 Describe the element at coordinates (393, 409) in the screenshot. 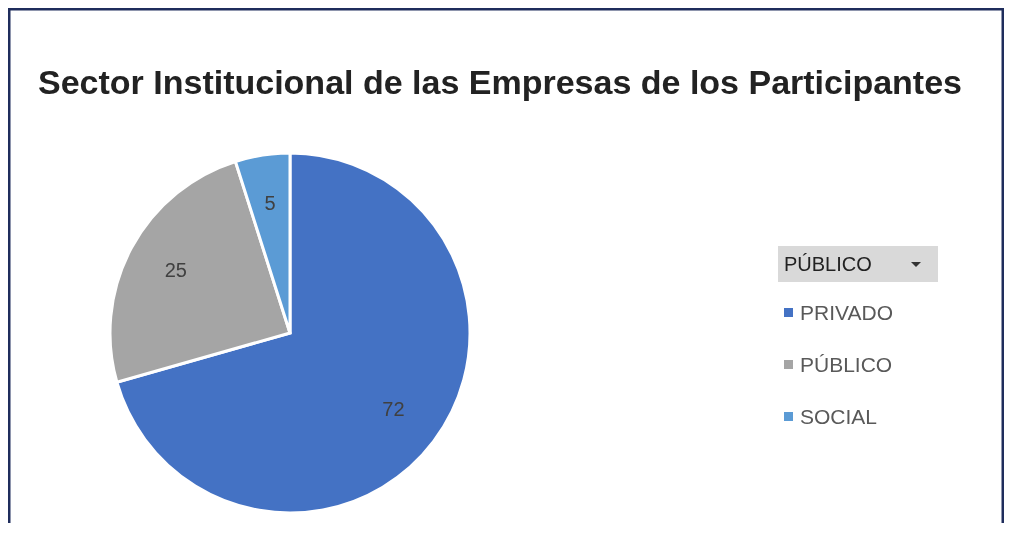

I see `data-label: 72` at that location.